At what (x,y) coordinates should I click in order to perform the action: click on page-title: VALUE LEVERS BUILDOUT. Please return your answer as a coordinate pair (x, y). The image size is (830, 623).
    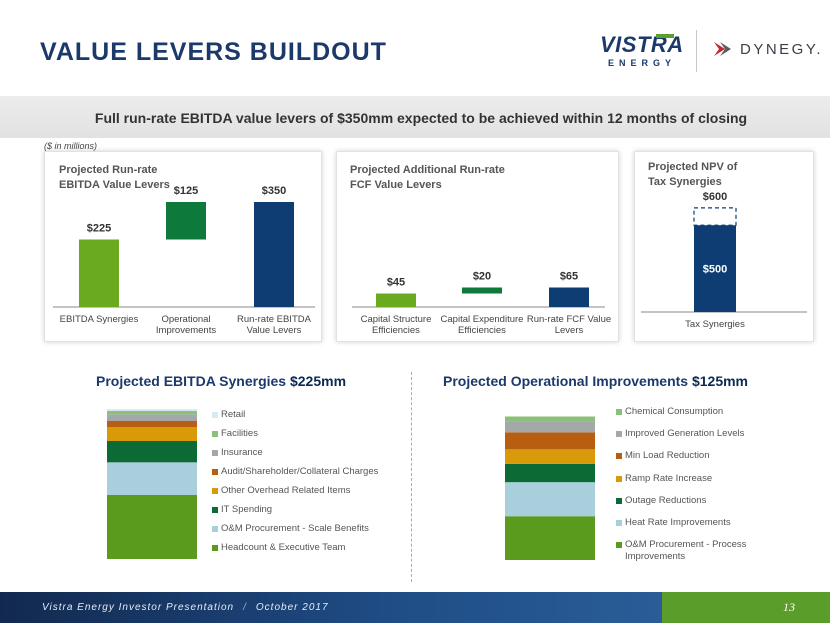
    Looking at the image, I should click on (213, 52).